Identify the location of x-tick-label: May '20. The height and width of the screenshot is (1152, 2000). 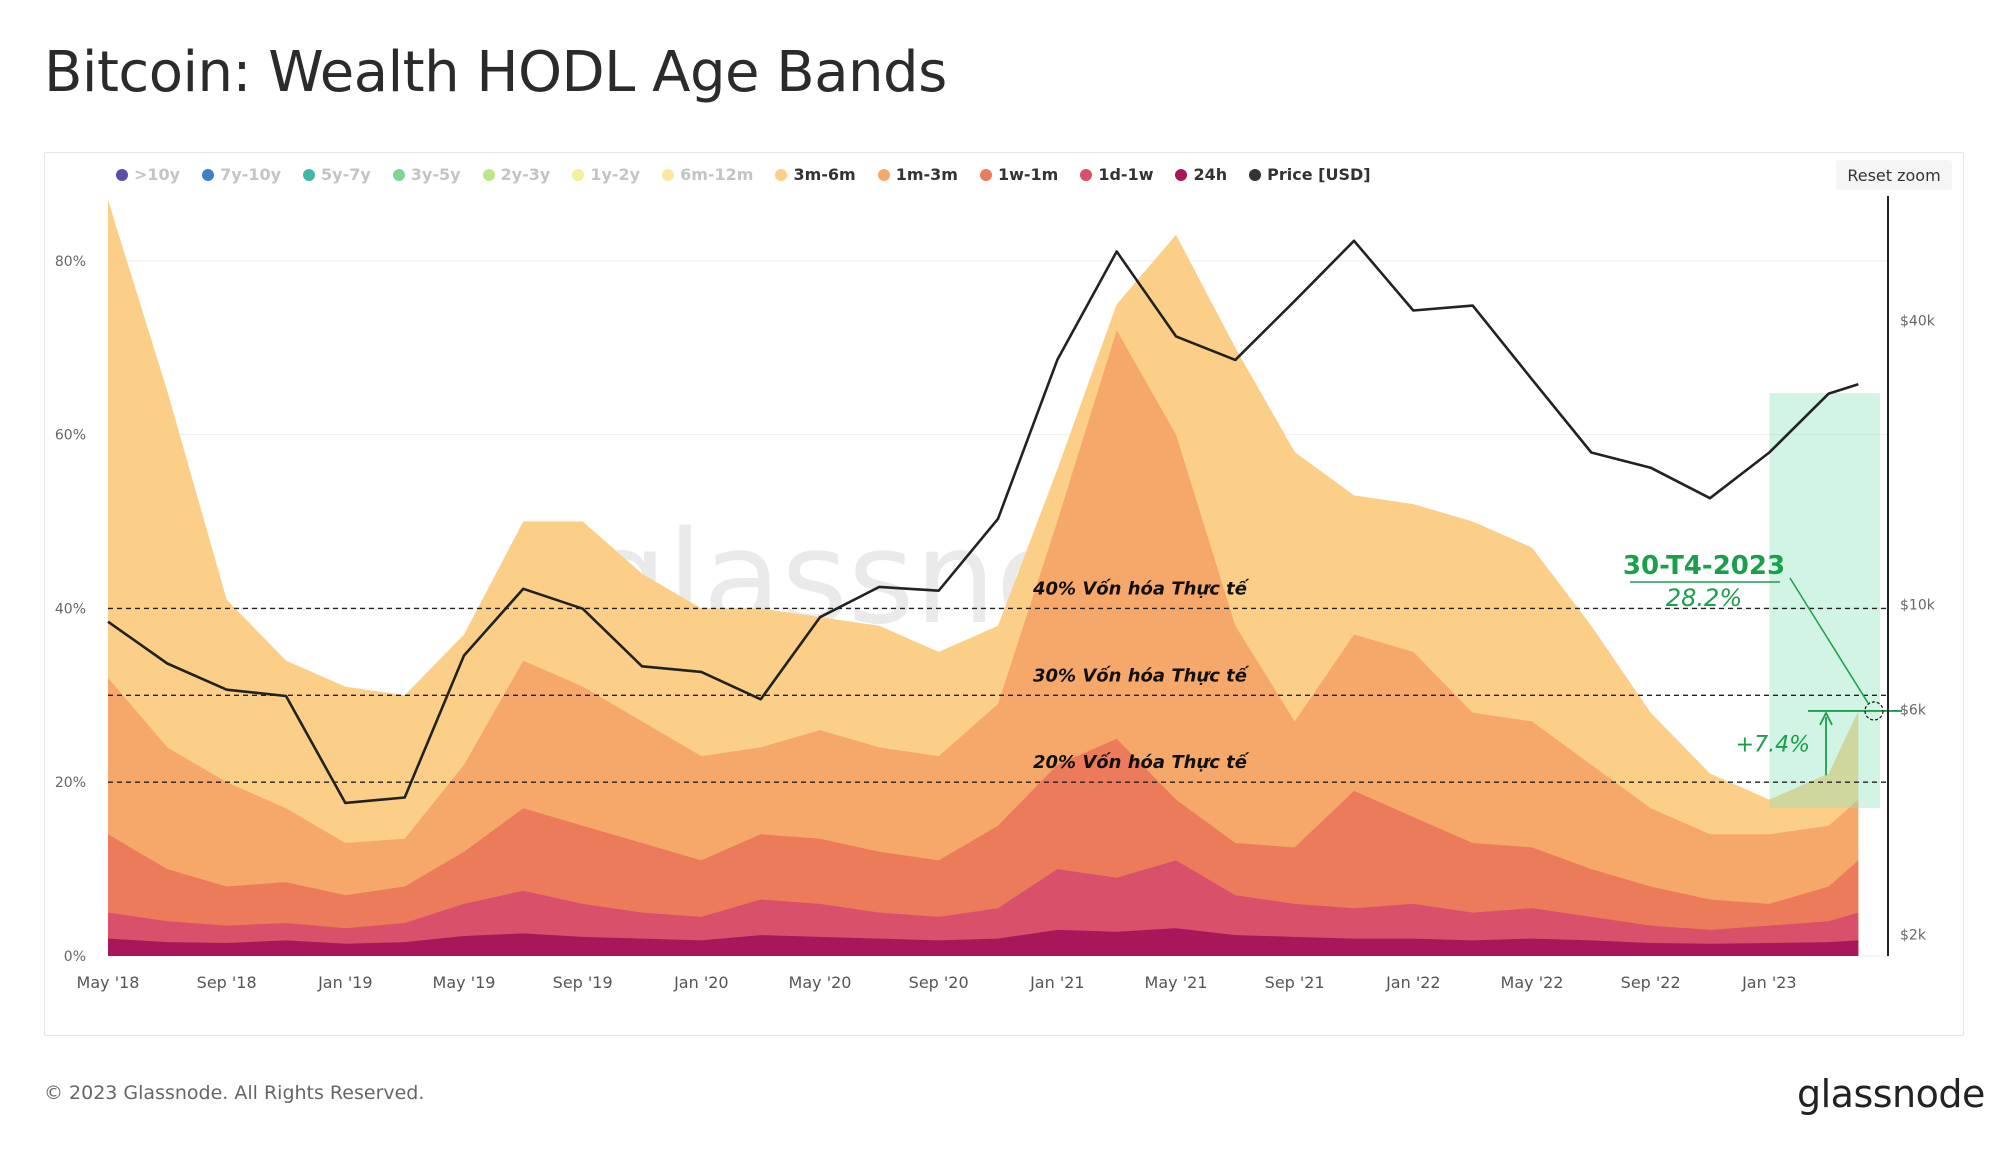
(820, 982).